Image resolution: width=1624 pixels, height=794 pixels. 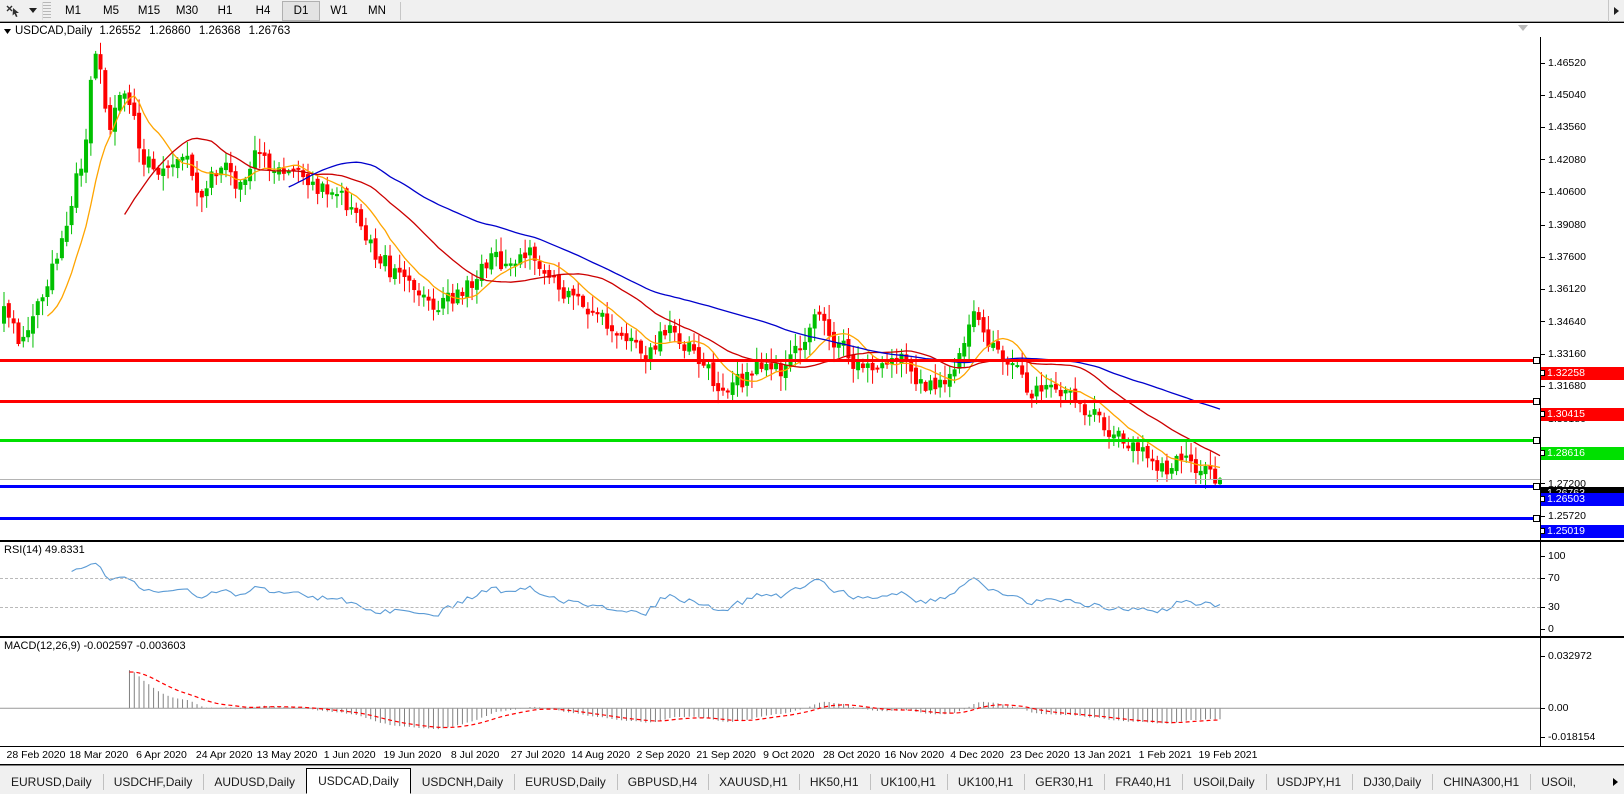 I want to click on macd-tick-n0-018154: -0.018154, so click(x=1582, y=737).